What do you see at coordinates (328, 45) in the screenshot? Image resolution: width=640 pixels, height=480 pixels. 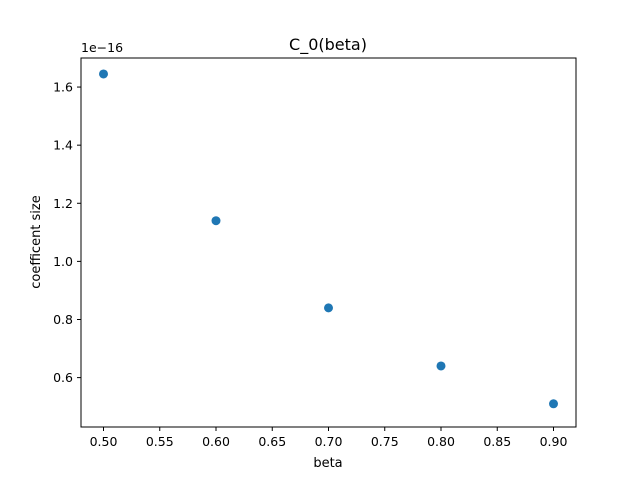 I see `chart-title: C_0(beta)` at bounding box center [328, 45].